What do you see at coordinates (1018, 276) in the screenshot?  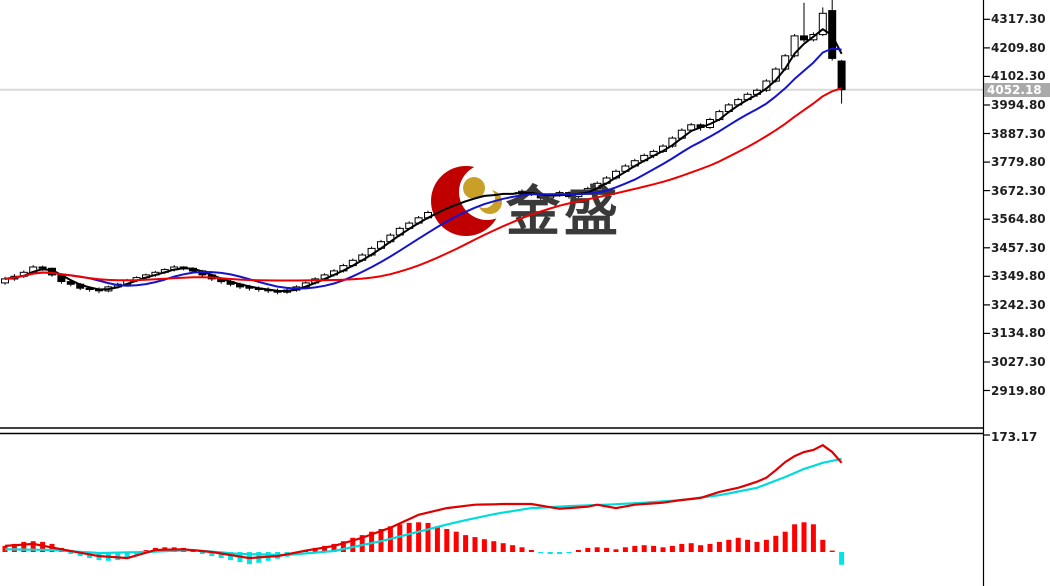 I see `price-tick-label: 3349.80` at bounding box center [1018, 276].